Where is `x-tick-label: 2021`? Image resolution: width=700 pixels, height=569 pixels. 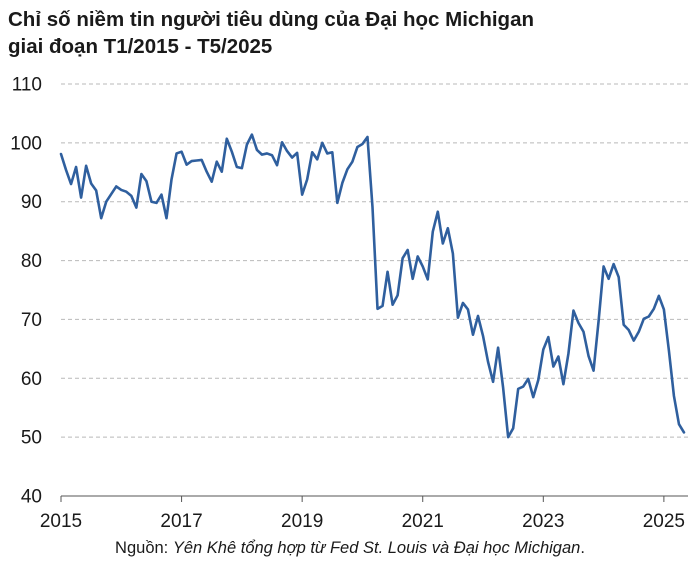
x-tick-label: 2021 is located at coordinates (423, 521).